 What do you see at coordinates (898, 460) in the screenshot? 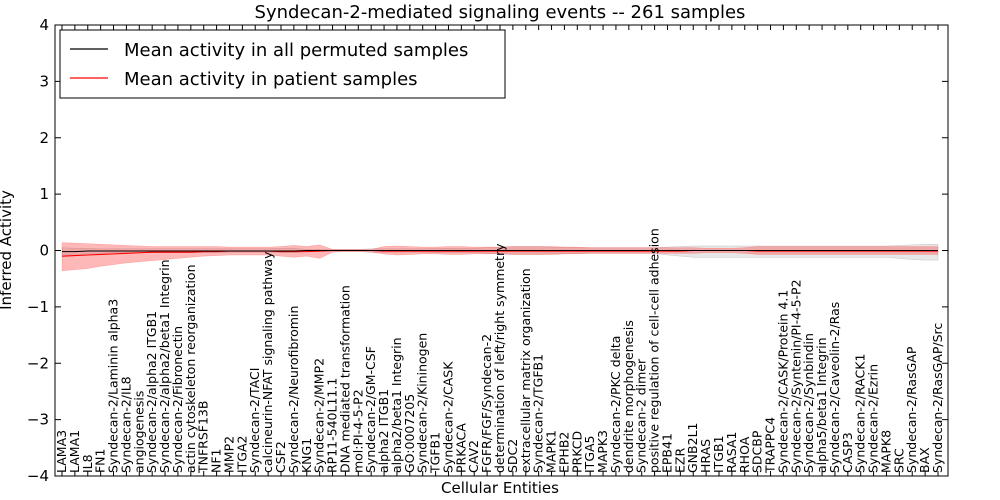
I see `category-label: SRC` at bounding box center [898, 460].